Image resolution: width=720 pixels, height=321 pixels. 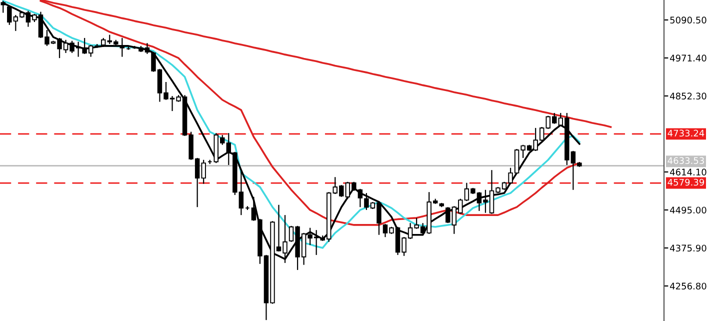 What do you see at coordinates (688, 248) in the screenshot?
I see `y-tick-label: 4375.90` at bounding box center [688, 248].